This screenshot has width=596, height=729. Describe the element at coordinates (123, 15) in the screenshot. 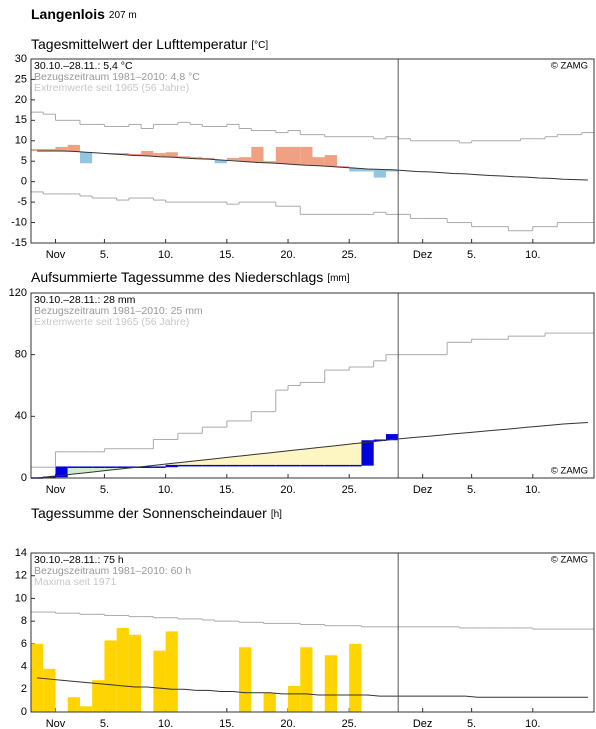

I see `station-elevation: 207 m` at that location.